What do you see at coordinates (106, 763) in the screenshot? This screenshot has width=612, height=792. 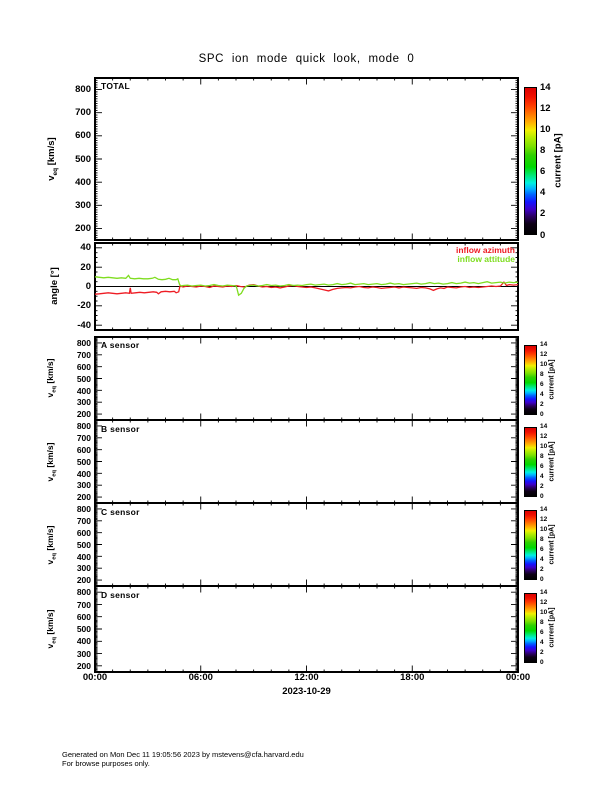 I see `footer-browse-line: For browse purposes only.` at bounding box center [106, 763].